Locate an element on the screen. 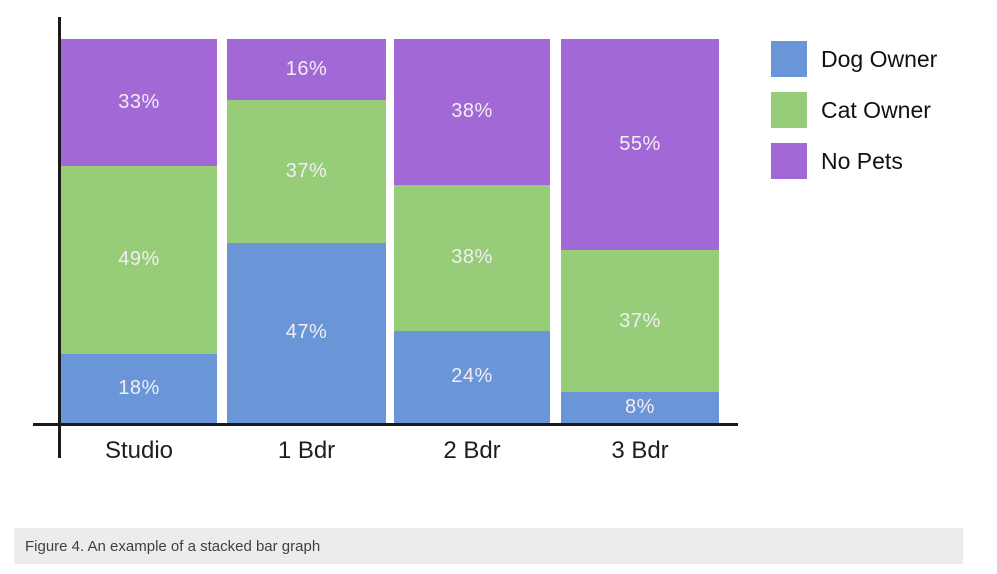  bar-segment-dog-owner: 47% is located at coordinates (306, 332).